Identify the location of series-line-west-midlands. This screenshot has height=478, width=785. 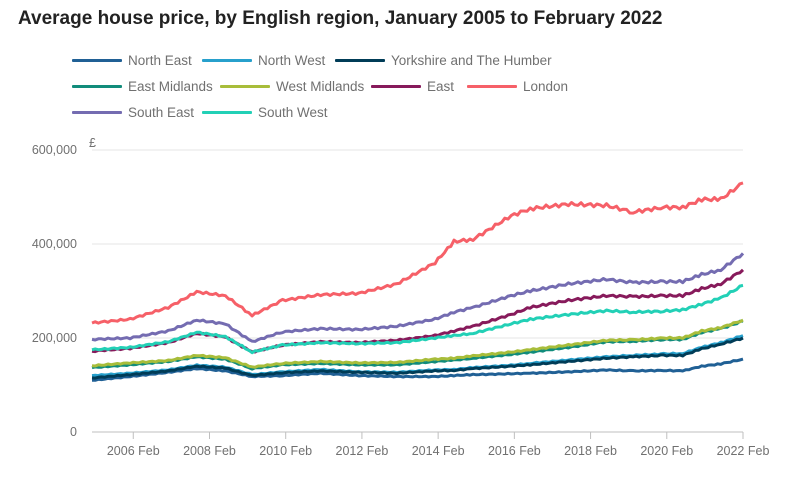
(417, 343).